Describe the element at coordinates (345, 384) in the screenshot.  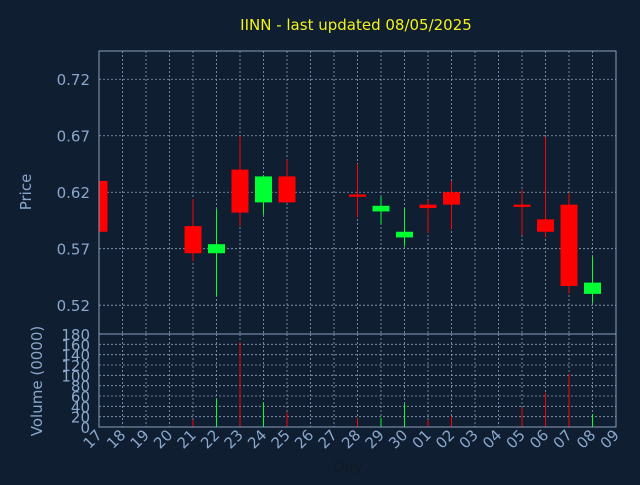
I see `volume-bars` at that location.